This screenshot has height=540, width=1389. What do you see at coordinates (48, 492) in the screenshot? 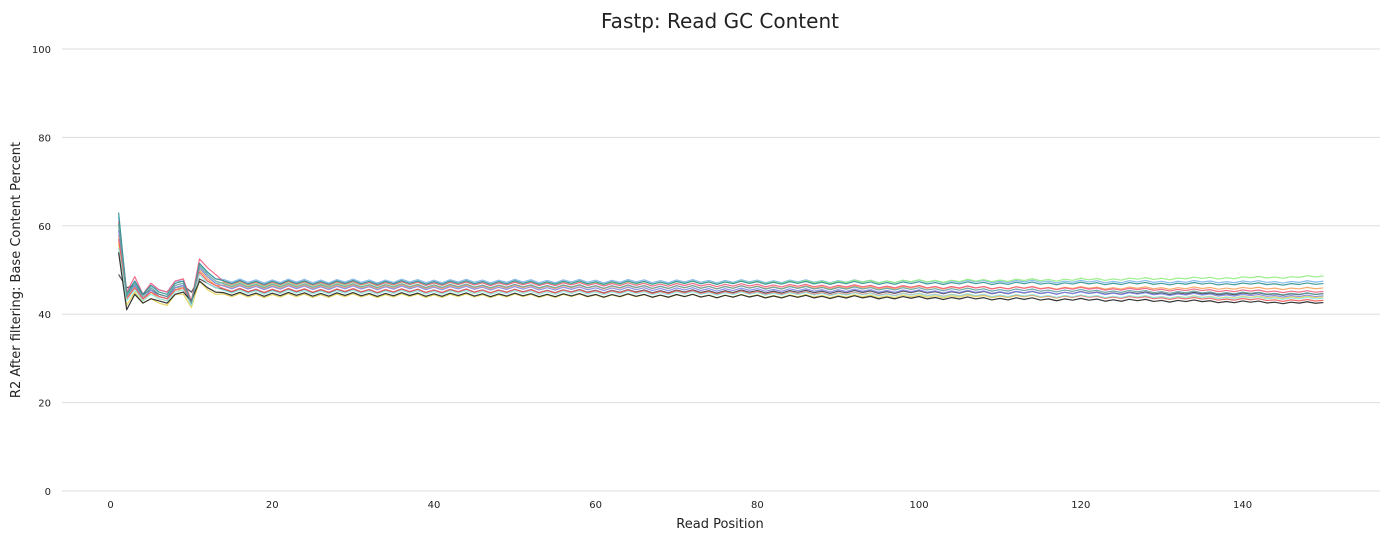
I see `y-tick-label: 0` at bounding box center [48, 492].